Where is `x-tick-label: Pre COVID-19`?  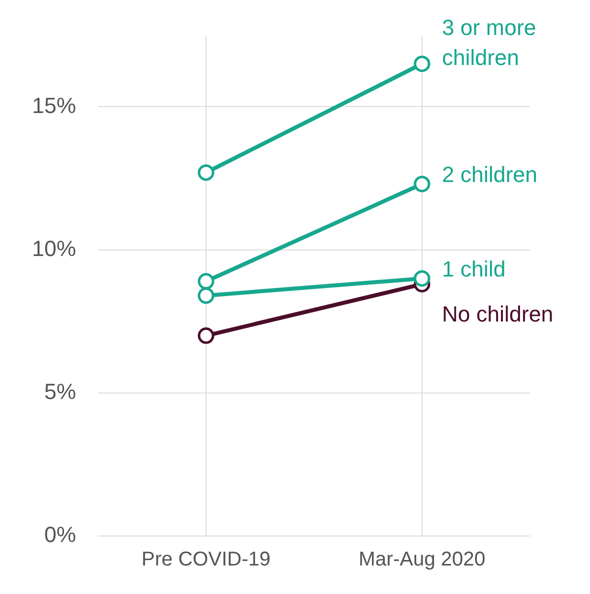
x-tick-label: Pre COVID-19 is located at coordinates (206, 559).